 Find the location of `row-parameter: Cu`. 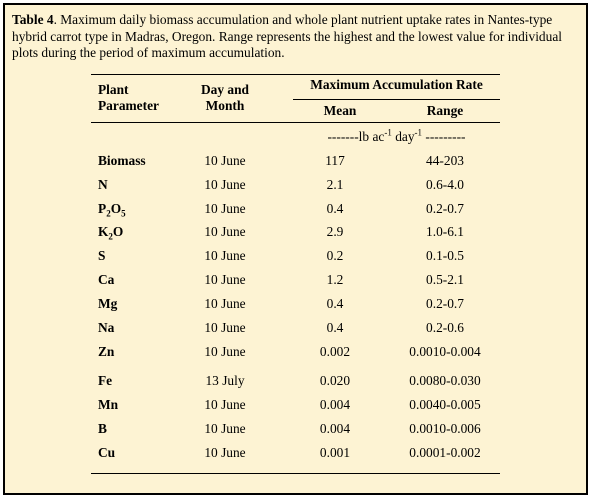

row-parameter: Cu is located at coordinates (107, 452).